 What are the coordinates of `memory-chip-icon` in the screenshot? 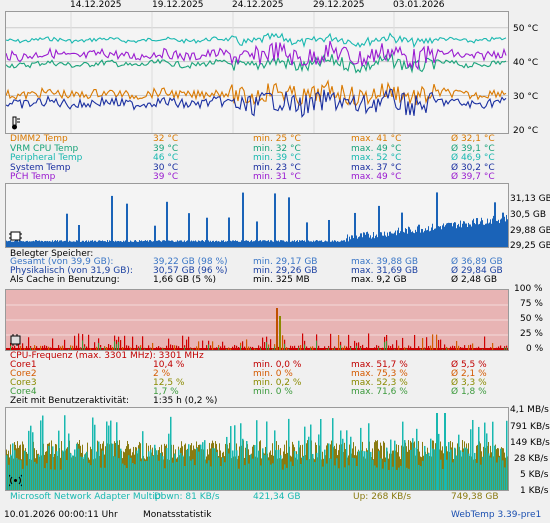 It's located at (15, 236).